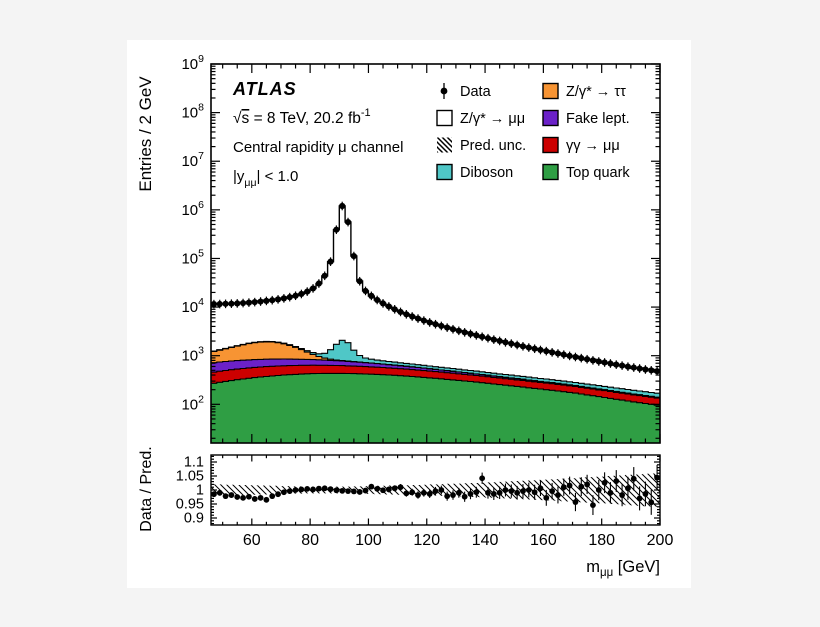 This screenshot has height=627, width=820. Describe the element at coordinates (190, 505) in the screenshot. I see `ratio-tick-label: 0.95` at that location.